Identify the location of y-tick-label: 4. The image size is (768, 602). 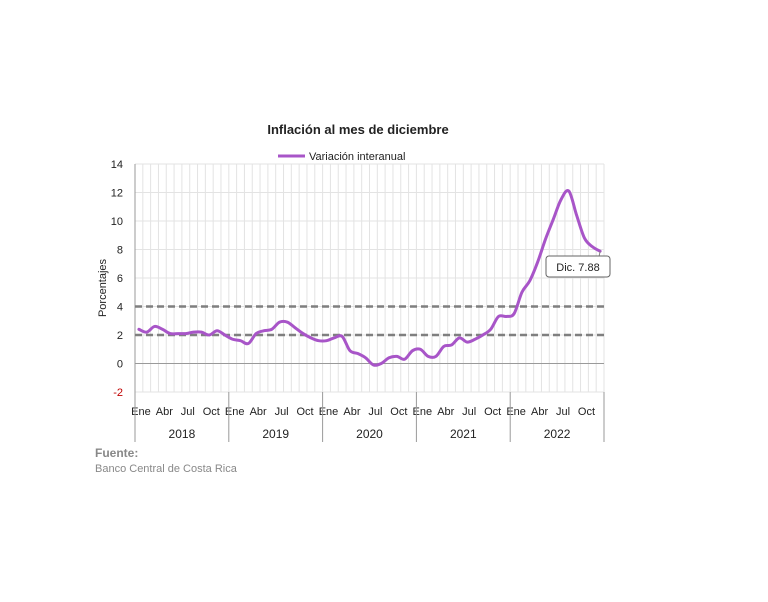
(120, 308).